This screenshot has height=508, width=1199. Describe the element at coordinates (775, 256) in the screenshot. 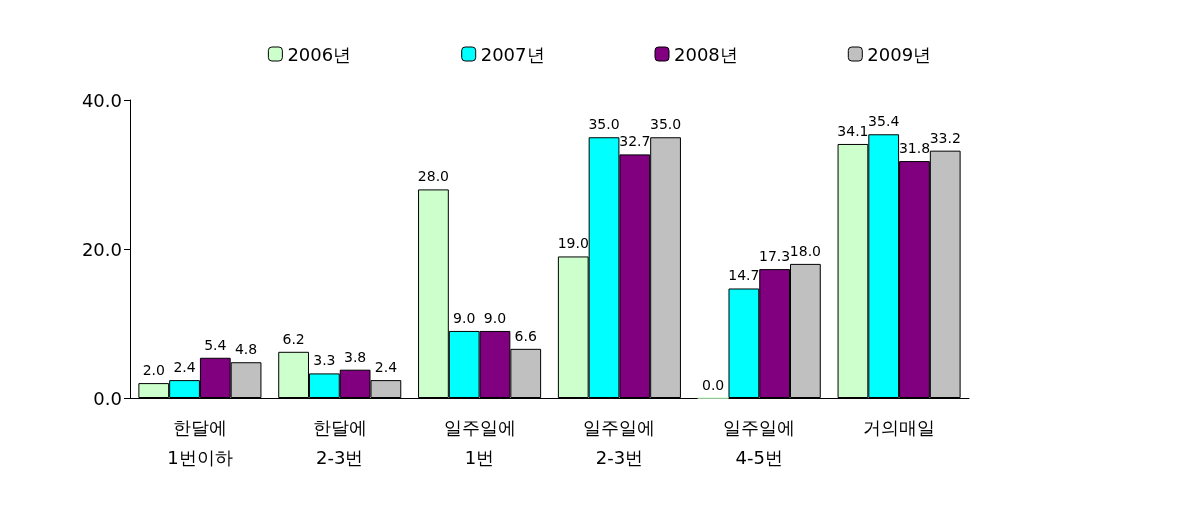

I see `data-label: 17.3` at that location.